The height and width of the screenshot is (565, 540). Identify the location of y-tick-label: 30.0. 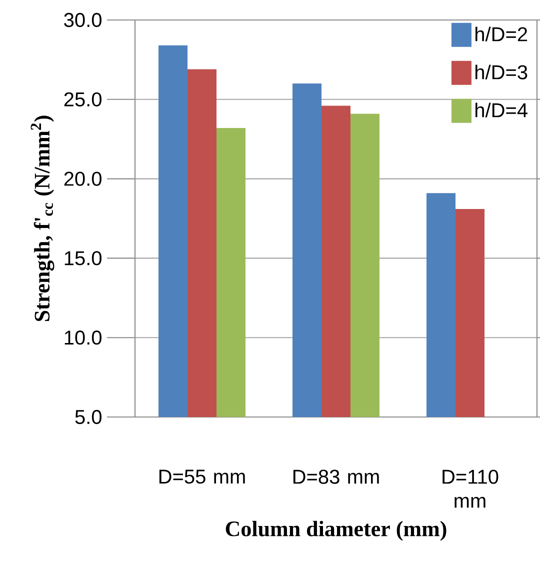
(83, 20).